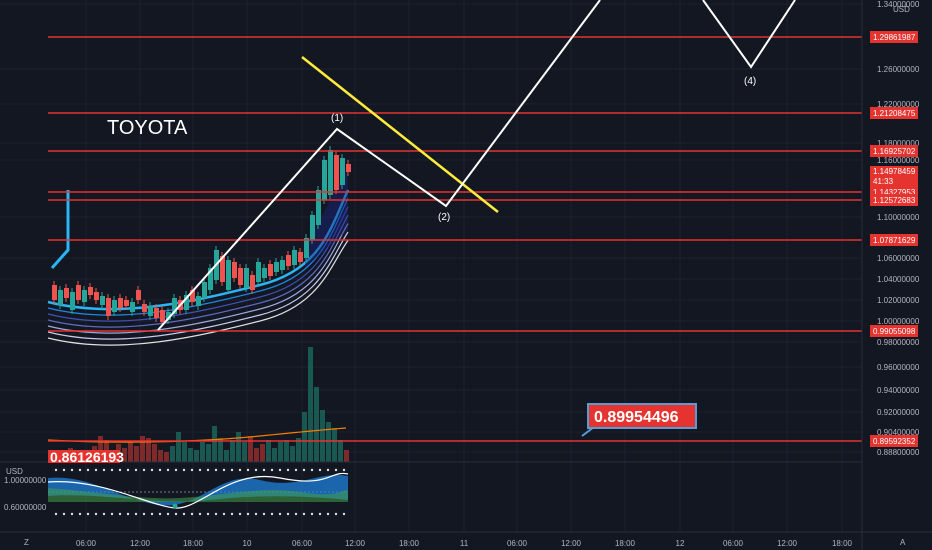  What do you see at coordinates (400, 134) in the screenshot?
I see `trend-line` at bounding box center [400, 134].